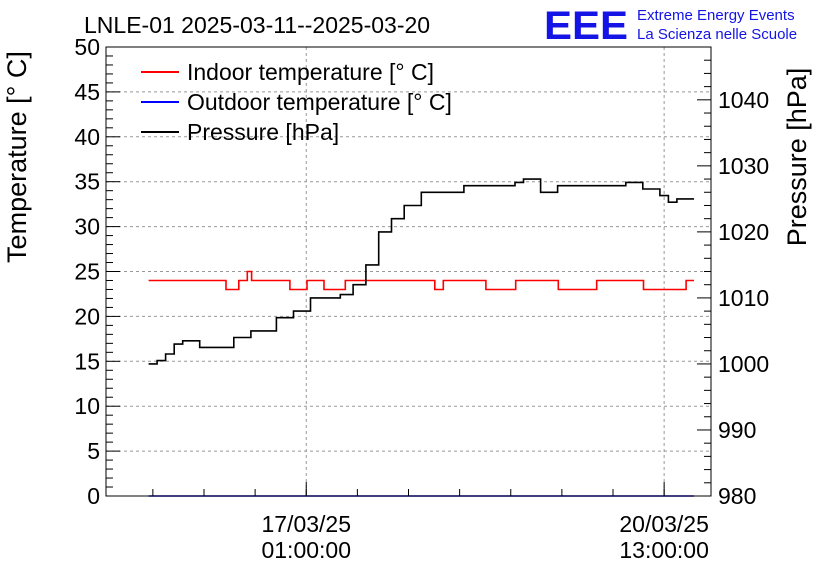 The width and height of the screenshot is (836, 572). What do you see at coordinates (87, 227) in the screenshot?
I see `left-tick-label: 30` at bounding box center [87, 227].